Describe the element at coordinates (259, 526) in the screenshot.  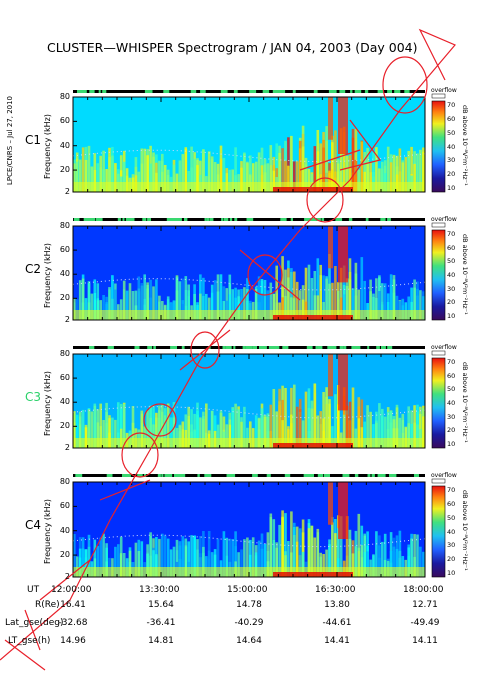
I see `panel-C4` at that location.